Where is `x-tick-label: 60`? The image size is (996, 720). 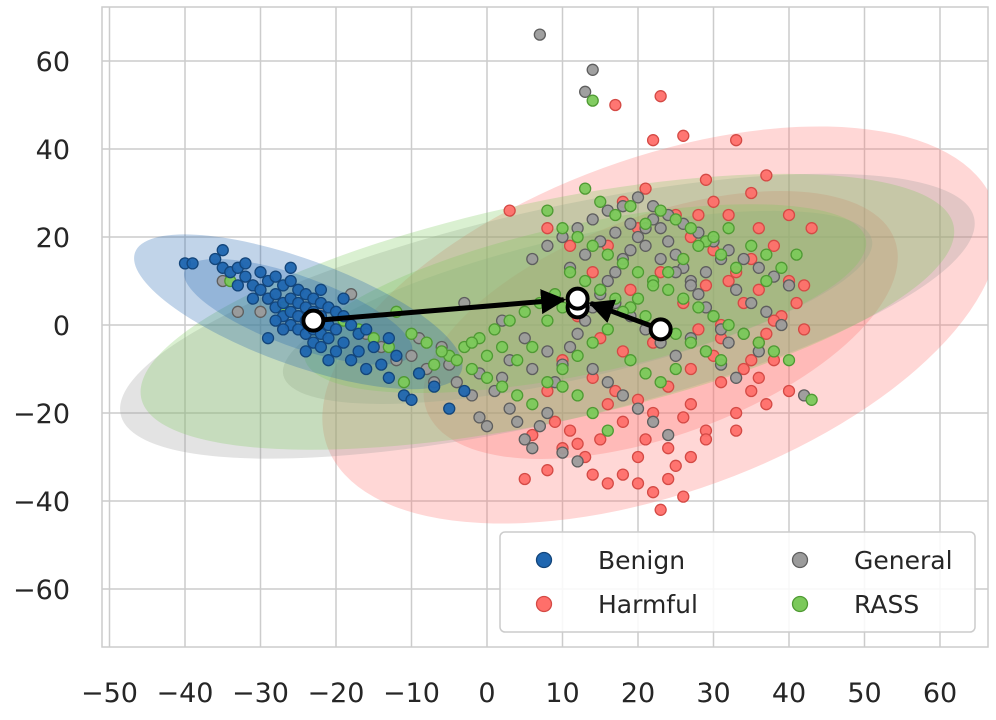
x-tick-label: 60 is located at coordinates (940, 693).